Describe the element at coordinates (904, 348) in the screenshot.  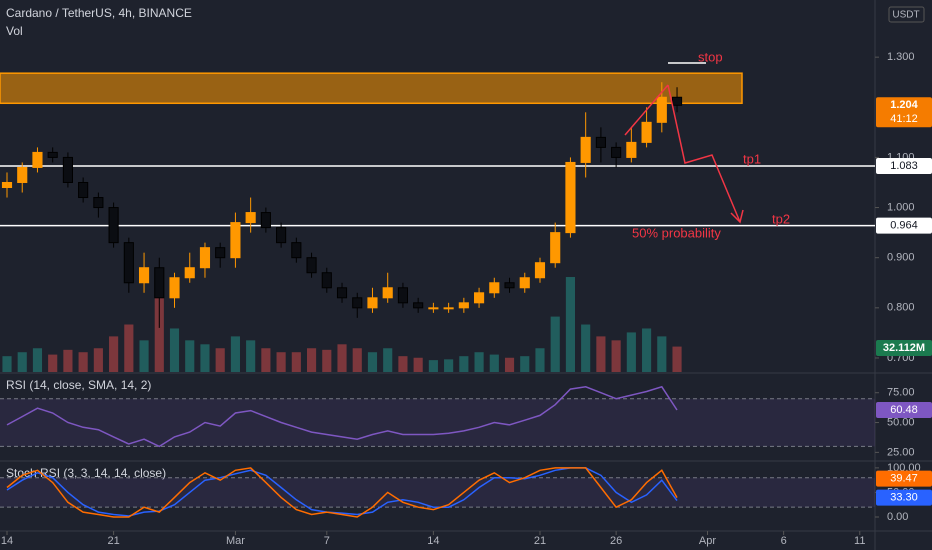
I see `volume-tag` at that location.